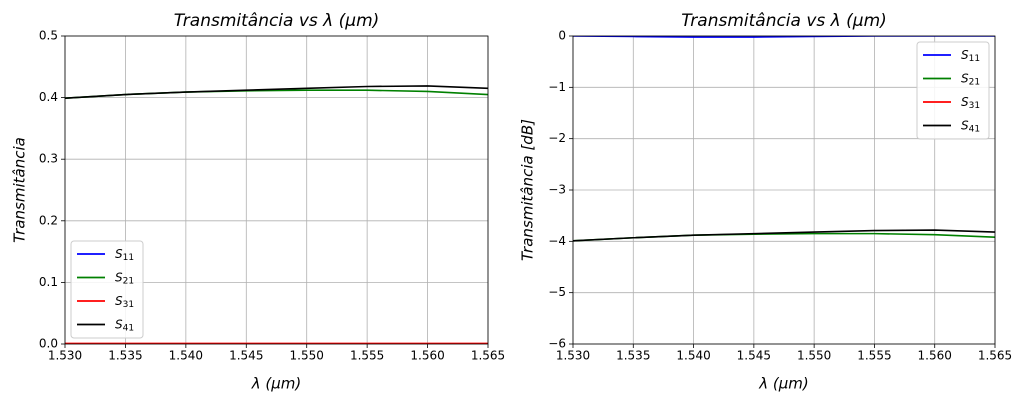 This screenshot has width=1025, height=405. Describe the element at coordinates (557, 87) in the screenshot. I see `y-tick-label: −1` at that location.